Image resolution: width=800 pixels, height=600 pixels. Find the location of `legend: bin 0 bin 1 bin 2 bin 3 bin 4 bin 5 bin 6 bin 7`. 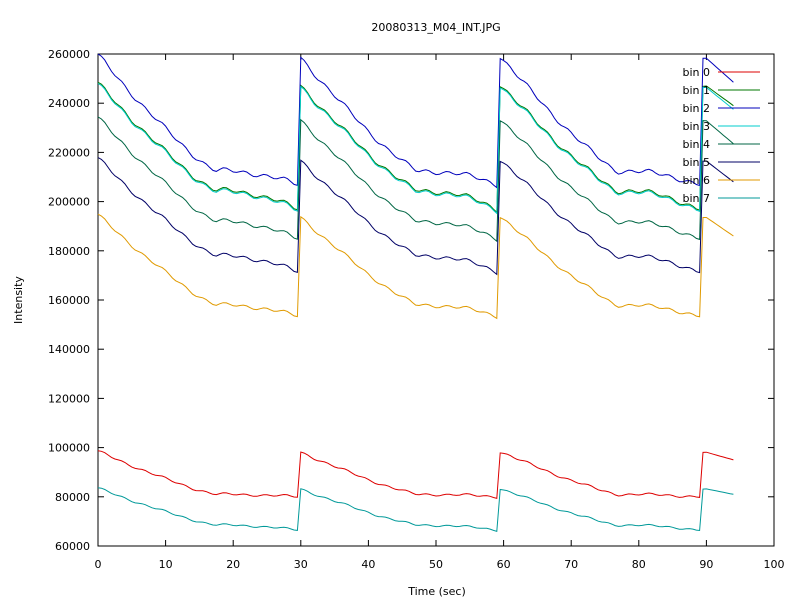

legend: bin 0 bin 1 bin 2 bin 3 bin 4 bin 5 bin 6 bin 7 is located at coordinates (721, 135).